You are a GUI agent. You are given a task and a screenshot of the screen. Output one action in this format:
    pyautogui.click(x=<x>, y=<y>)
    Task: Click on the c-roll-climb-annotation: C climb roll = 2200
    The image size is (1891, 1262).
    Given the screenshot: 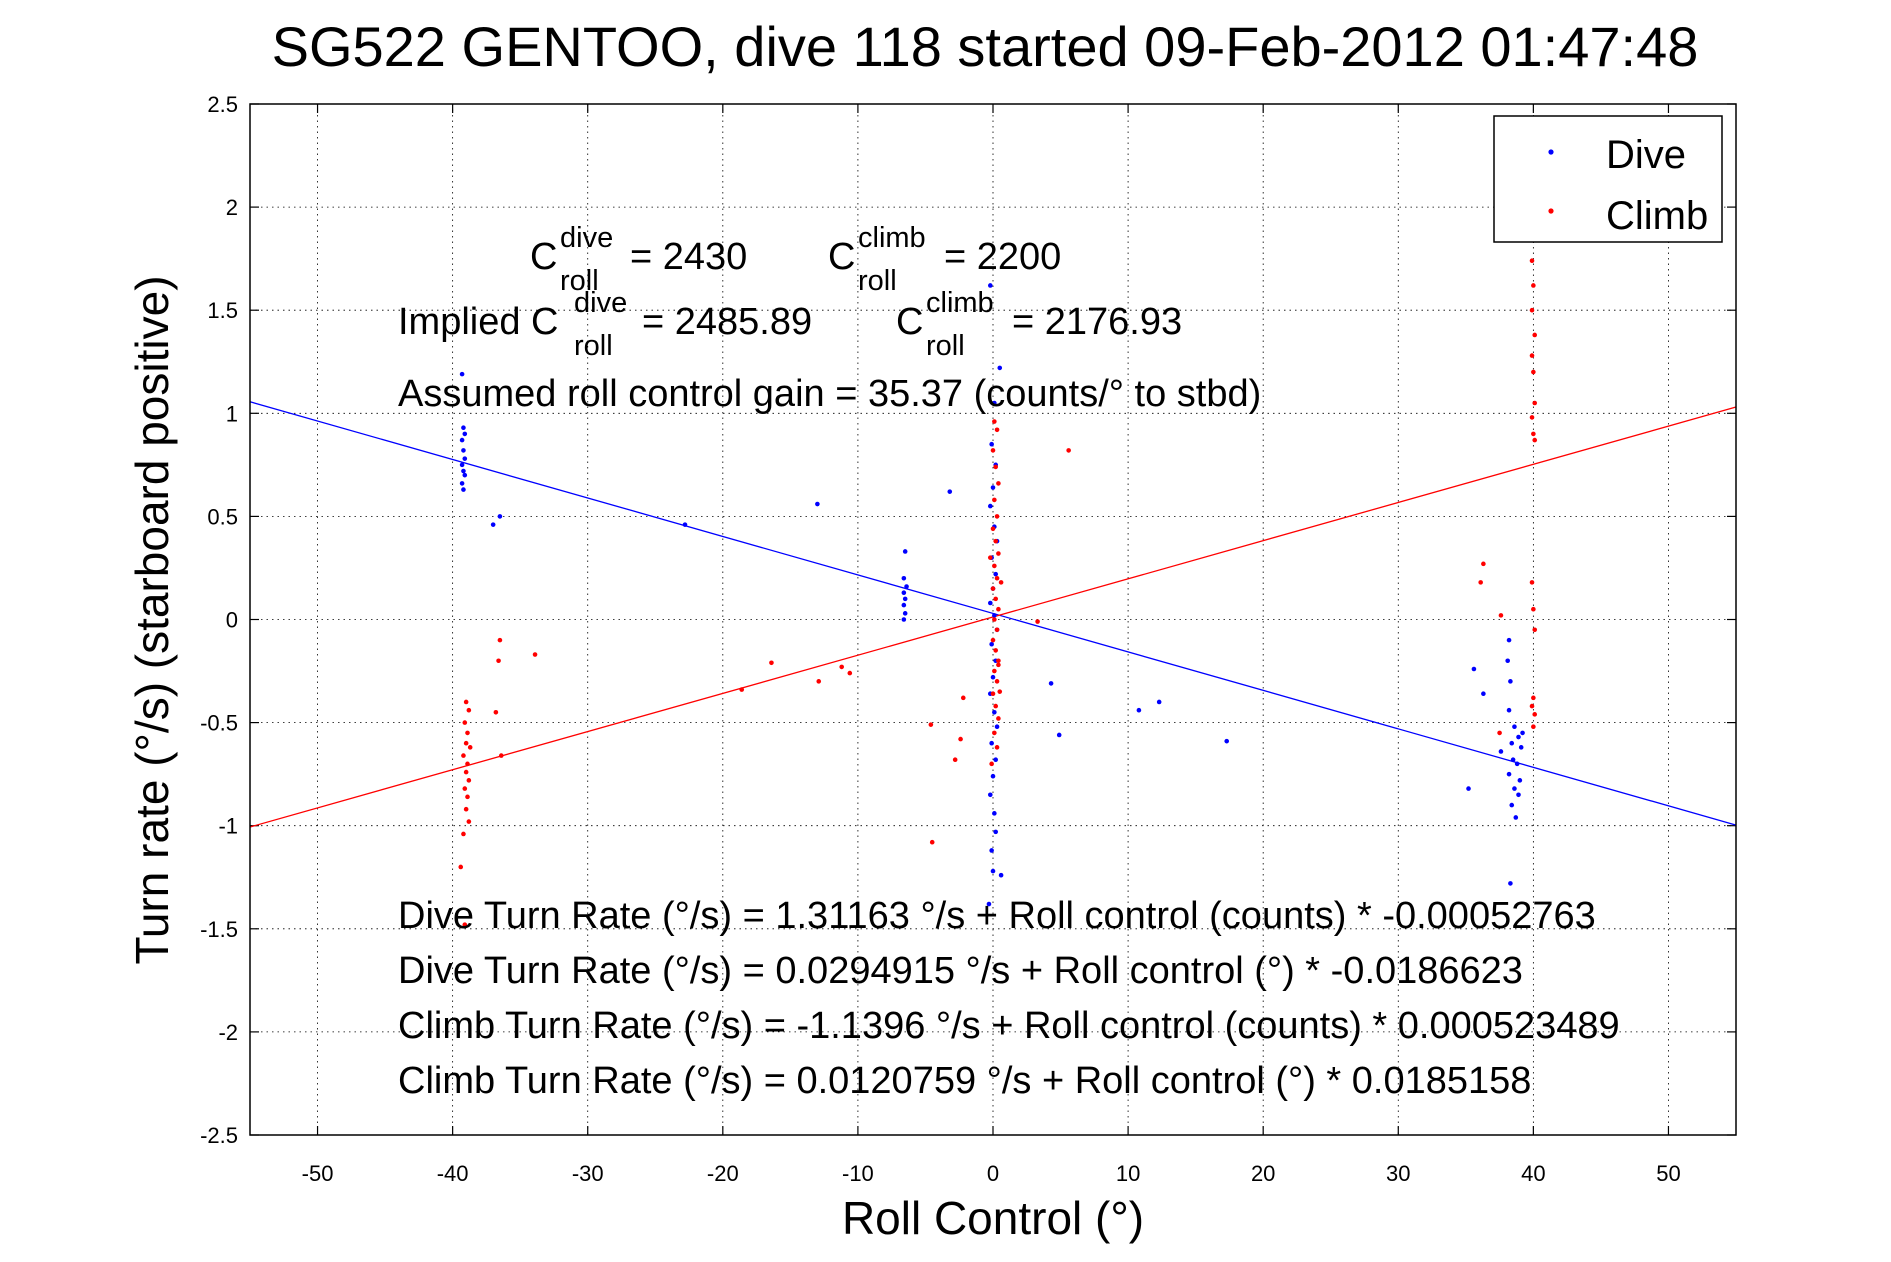 What is the action you would take?
    pyautogui.click(x=944, y=259)
    